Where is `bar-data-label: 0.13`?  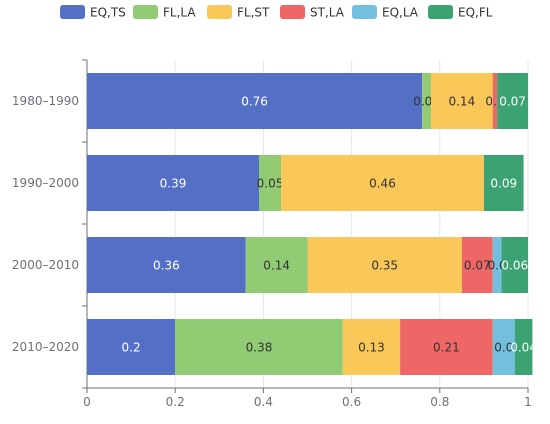 bar-data-label: 0.13 is located at coordinates (371, 348).